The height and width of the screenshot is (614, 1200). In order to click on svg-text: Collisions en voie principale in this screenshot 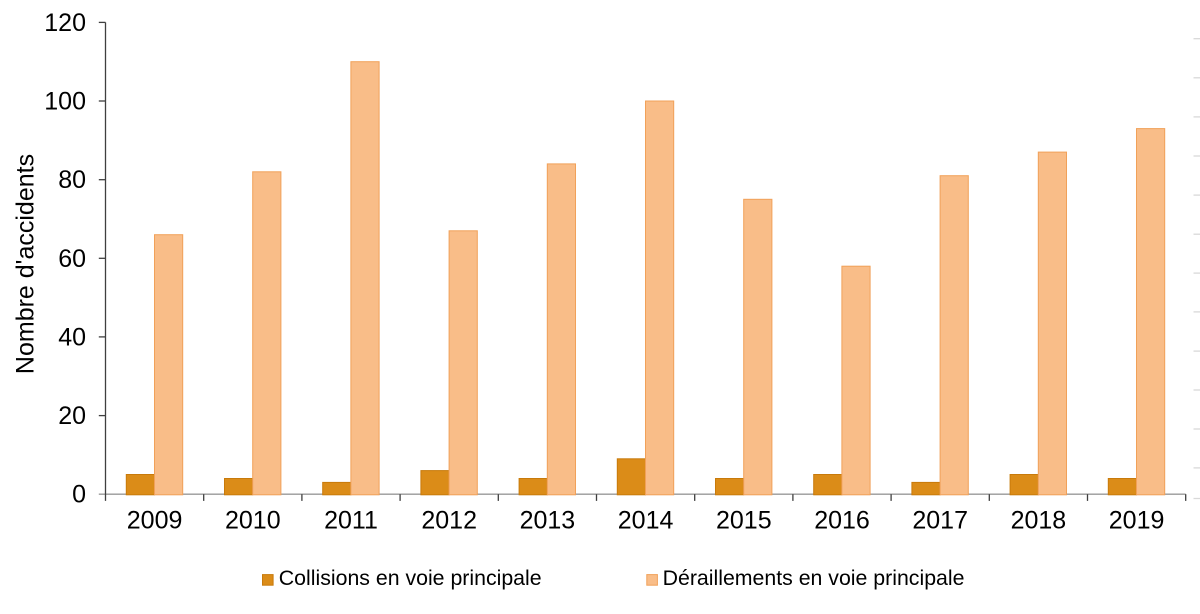, I will do `click(410, 578)`.